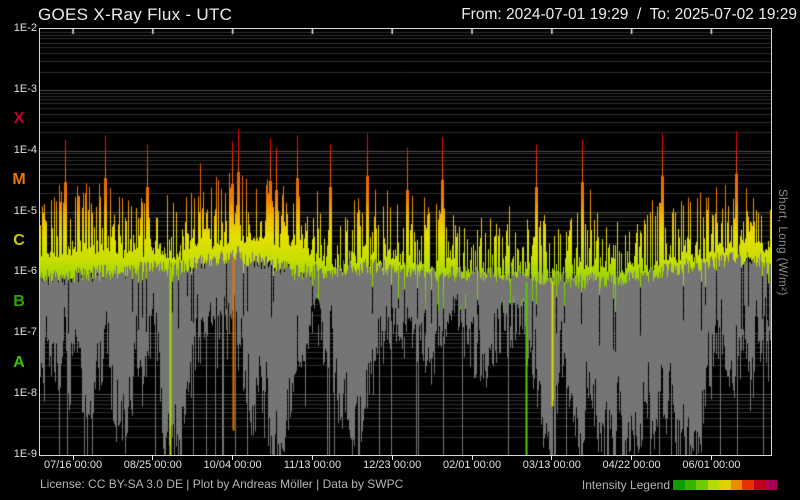 The height and width of the screenshot is (500, 800). Describe the element at coordinates (19, 301) in the screenshot. I see `flare-class-label-b: B` at that location.